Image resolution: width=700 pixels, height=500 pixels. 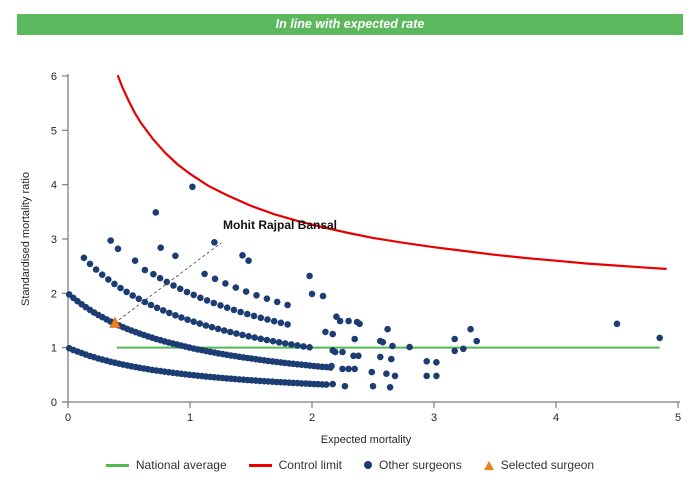 I want to click on y-tick-label: 3, so click(x=54, y=240).